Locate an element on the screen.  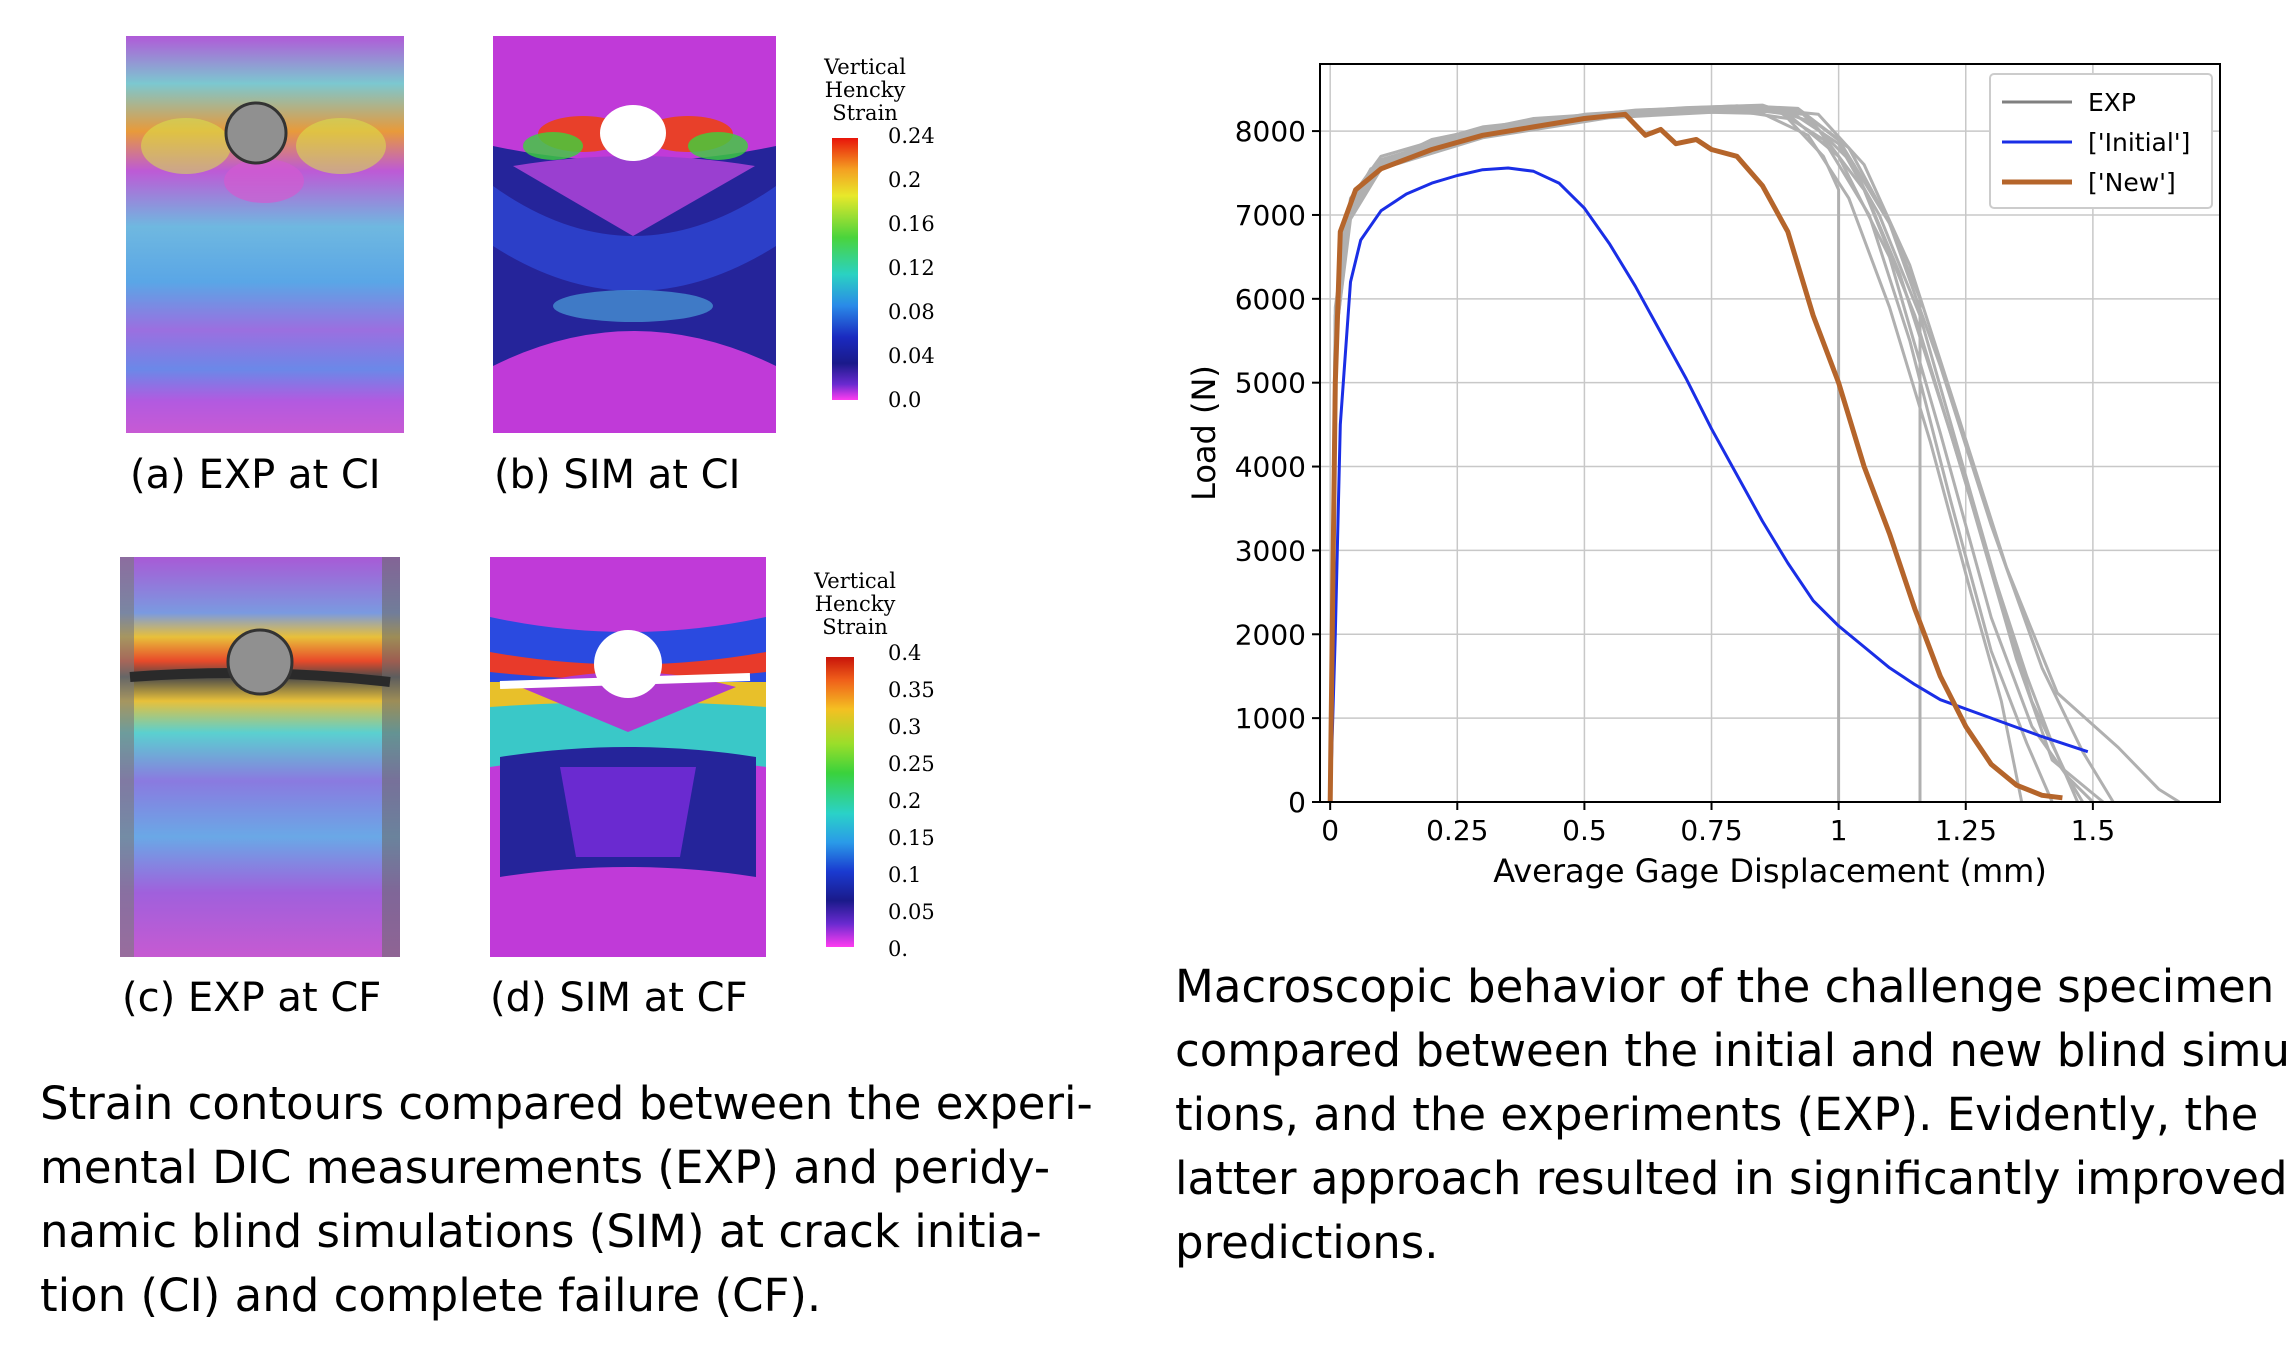
y-tick-label: 8000 is located at coordinates (1270, 131).